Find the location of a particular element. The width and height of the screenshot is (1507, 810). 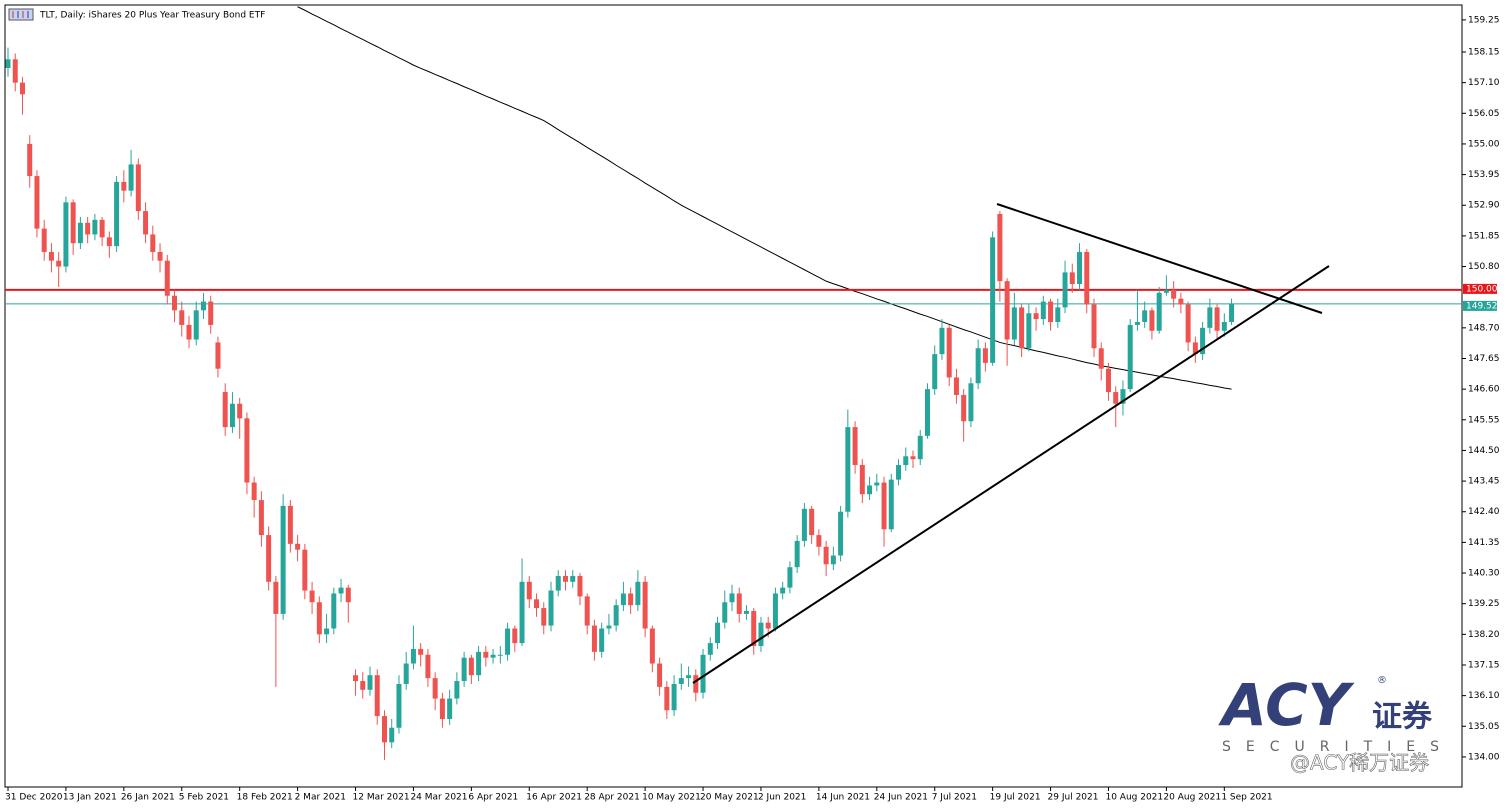

watermark-handle: @ACY稀万证券 is located at coordinates (1359, 763).